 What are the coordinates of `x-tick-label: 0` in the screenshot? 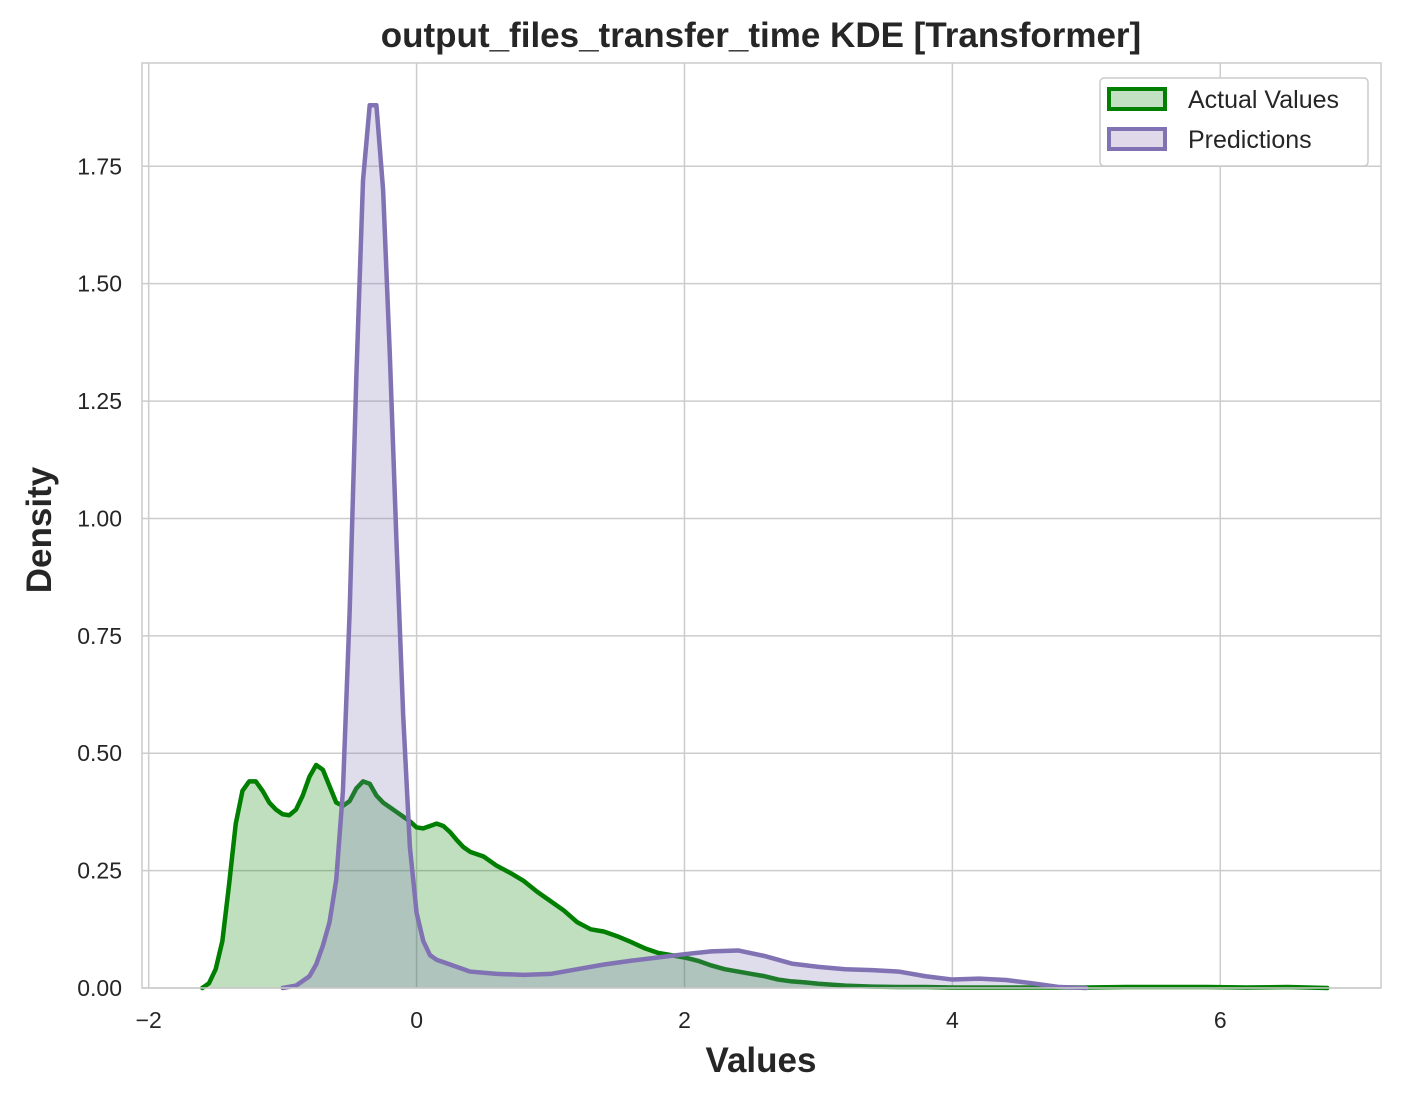 It's located at (416, 1020).